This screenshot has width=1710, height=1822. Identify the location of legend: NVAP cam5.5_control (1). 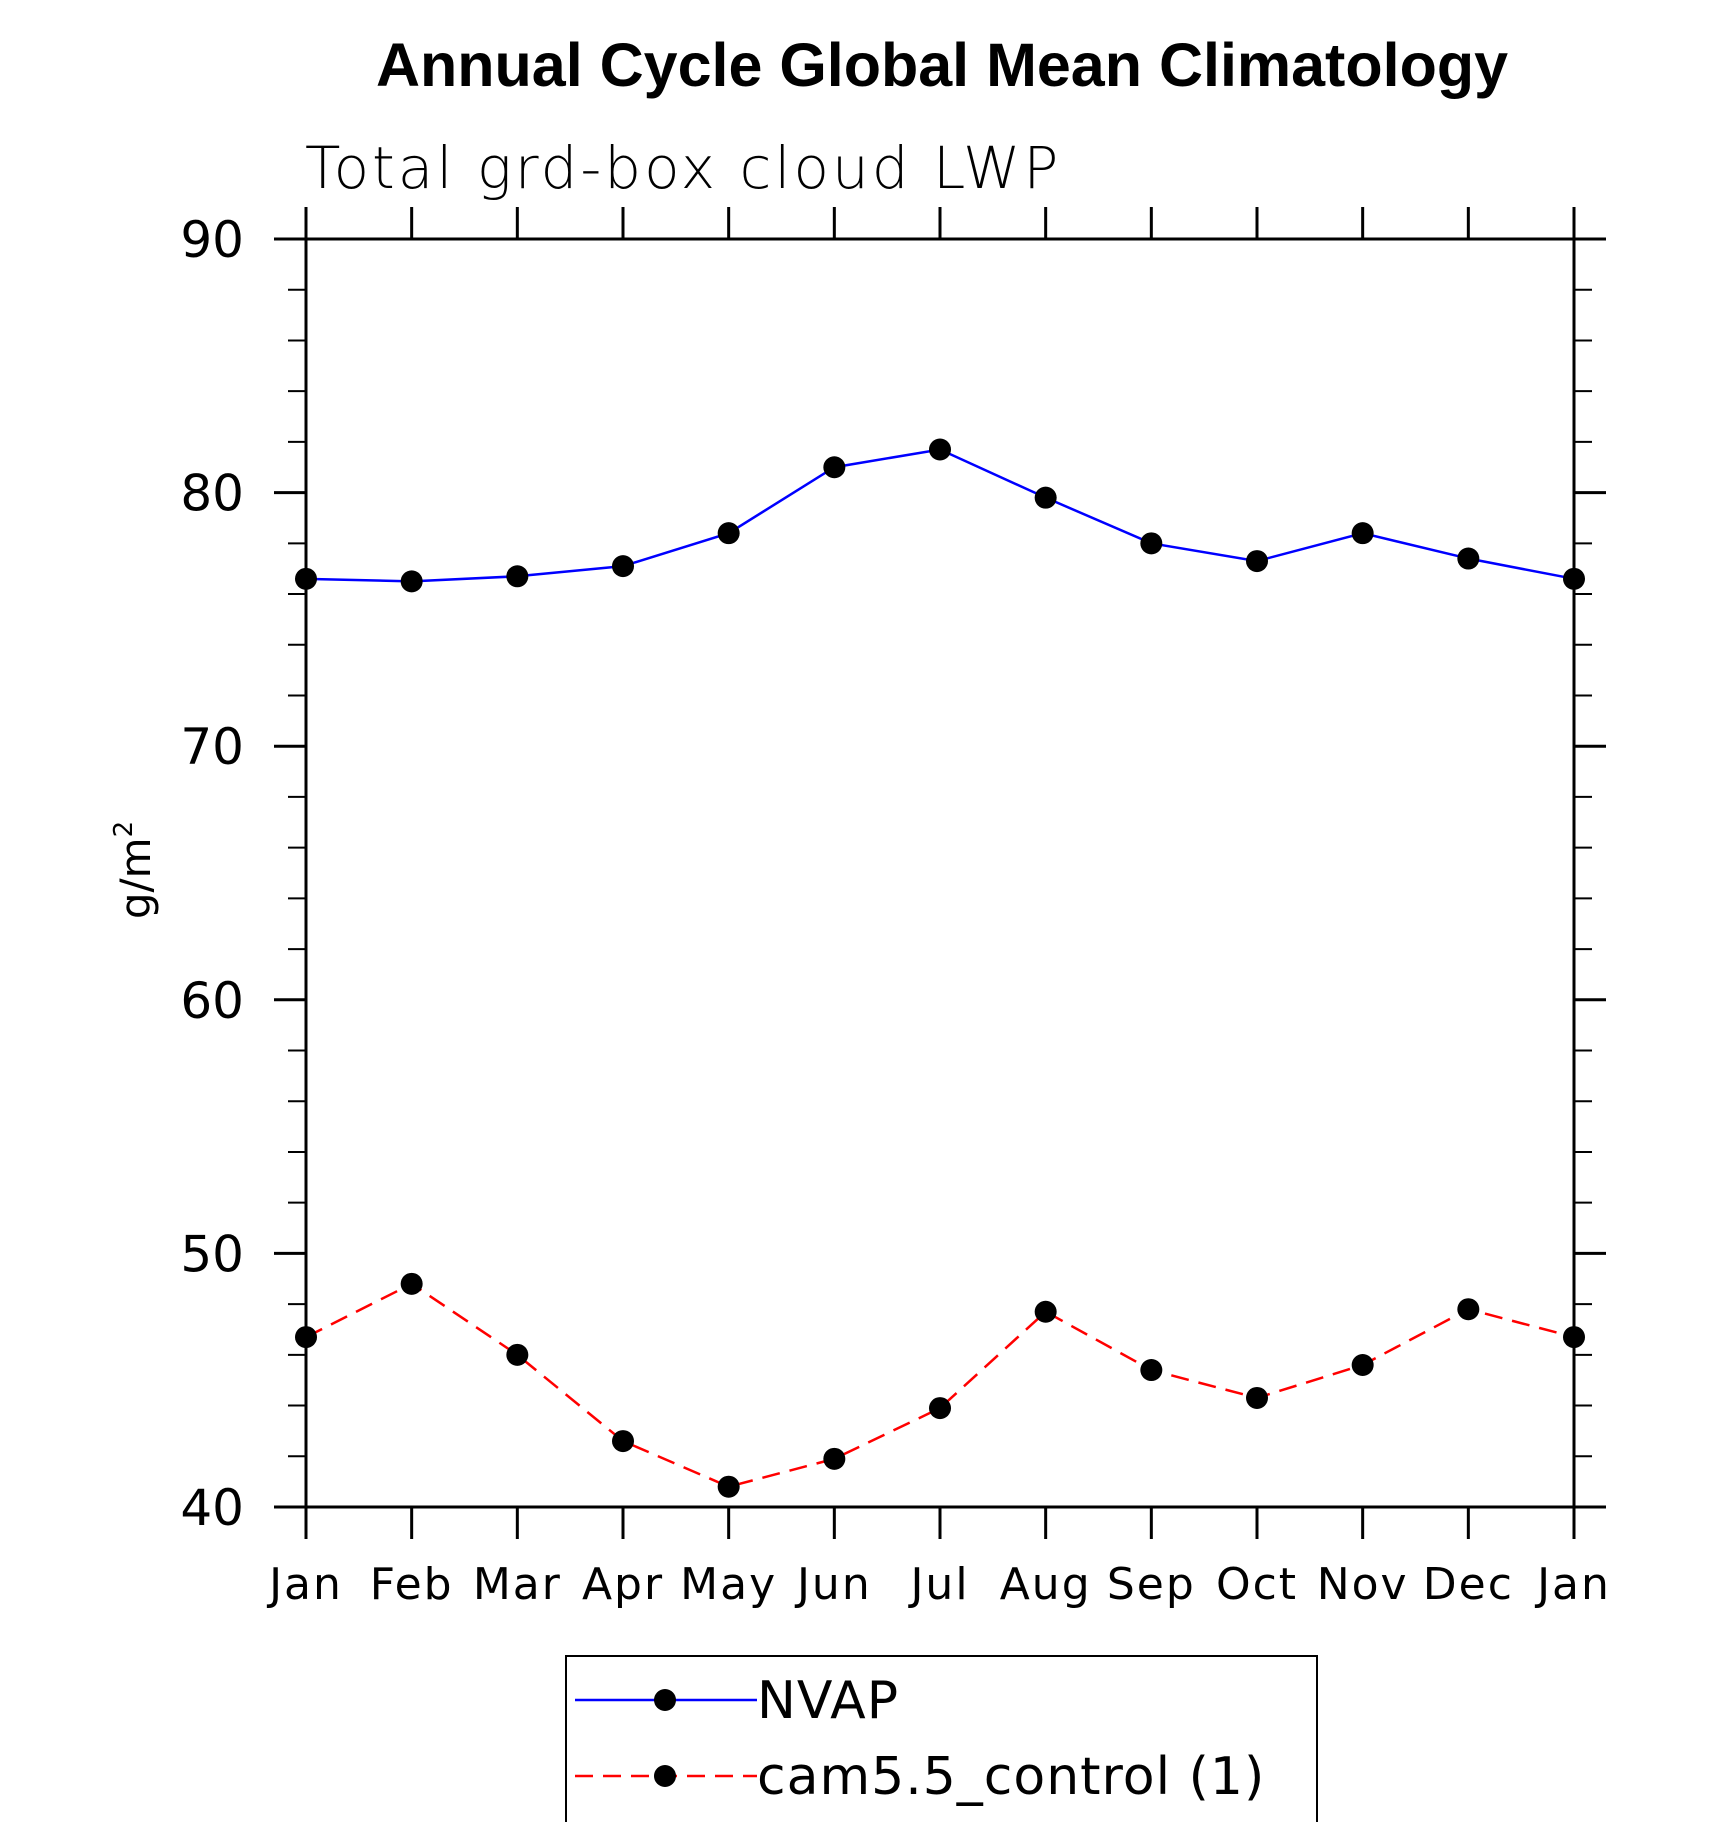
(941, 1738).